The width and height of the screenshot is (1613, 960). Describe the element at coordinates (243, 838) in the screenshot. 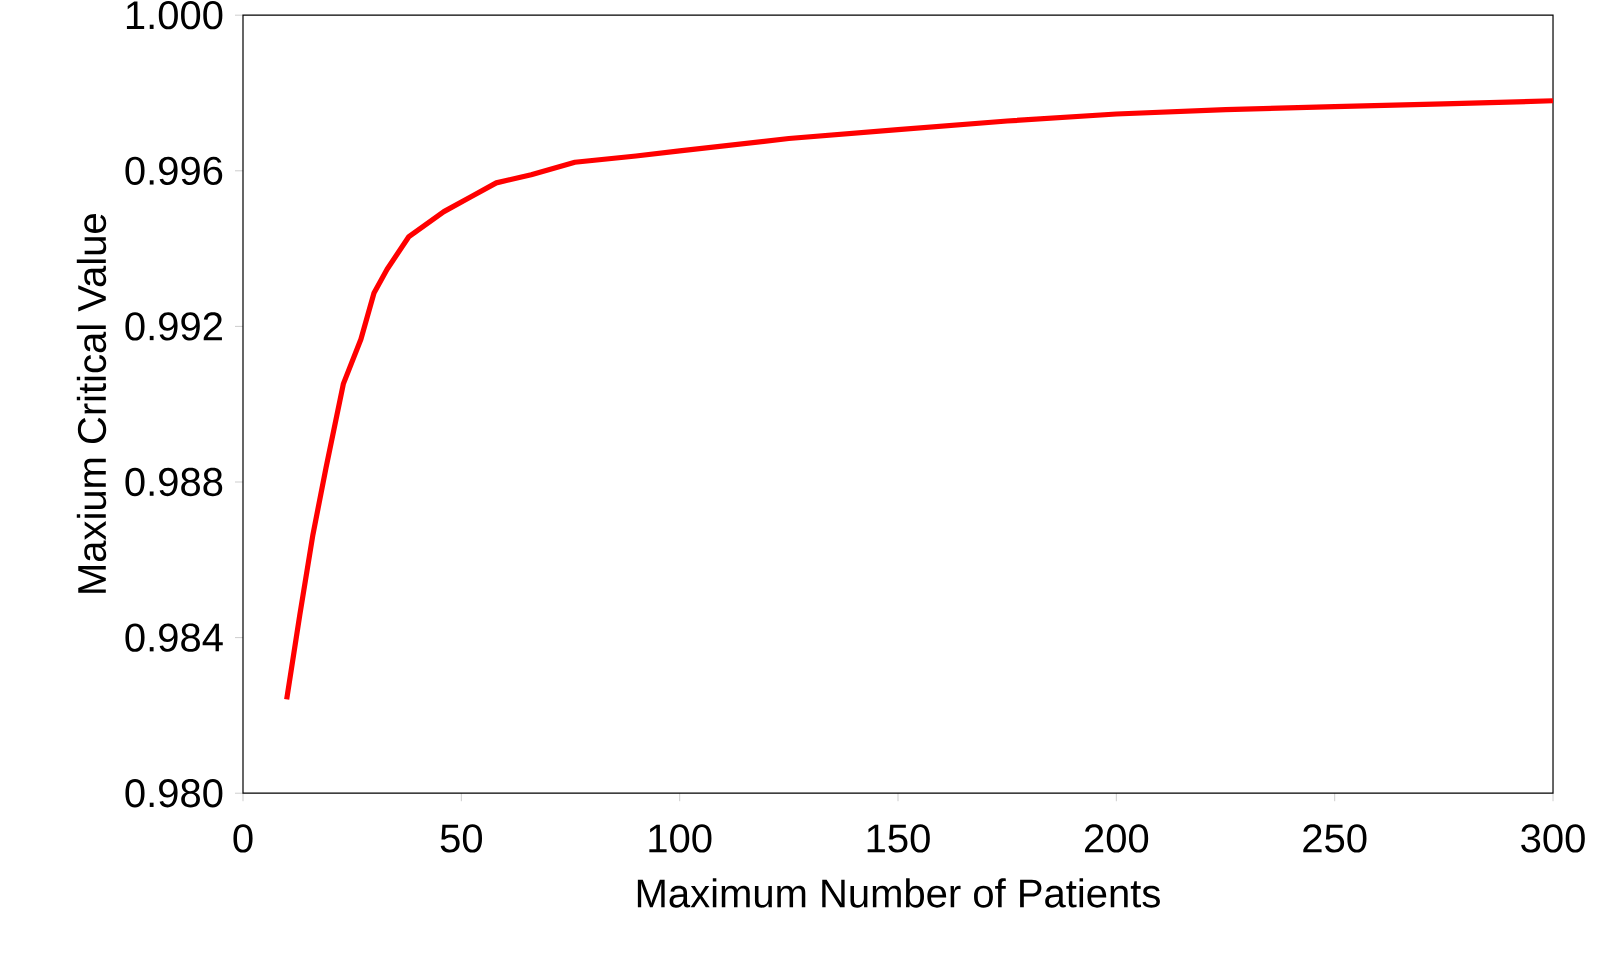

I see `x-tick-label: 0` at that location.